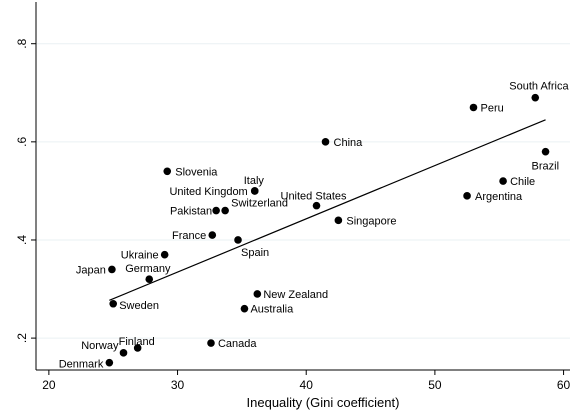  Describe the element at coordinates (81, 365) in the screenshot. I see `point-label: Denmark` at that location.